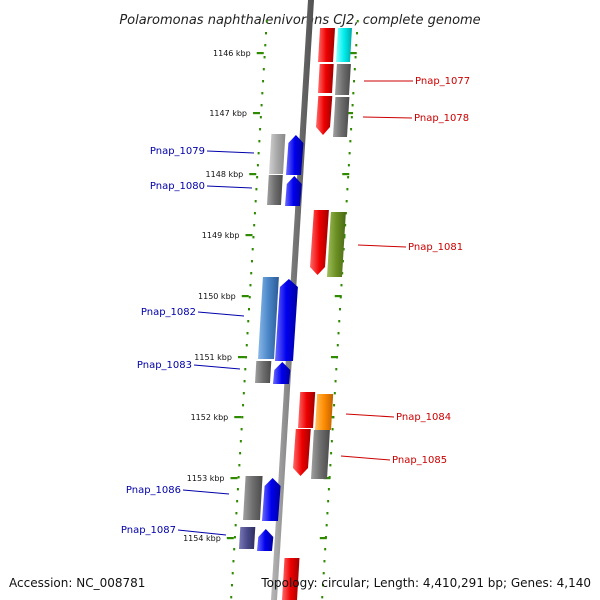  Describe the element at coordinates (277, 154) in the screenshot. I see `pnap-1079-gene` at that location.